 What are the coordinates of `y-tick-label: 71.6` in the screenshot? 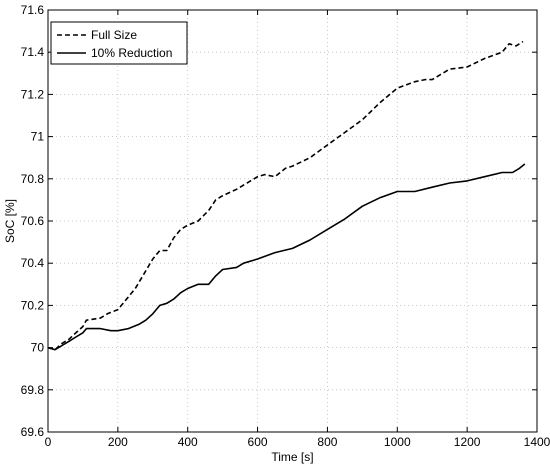 It's located at (33, 10).